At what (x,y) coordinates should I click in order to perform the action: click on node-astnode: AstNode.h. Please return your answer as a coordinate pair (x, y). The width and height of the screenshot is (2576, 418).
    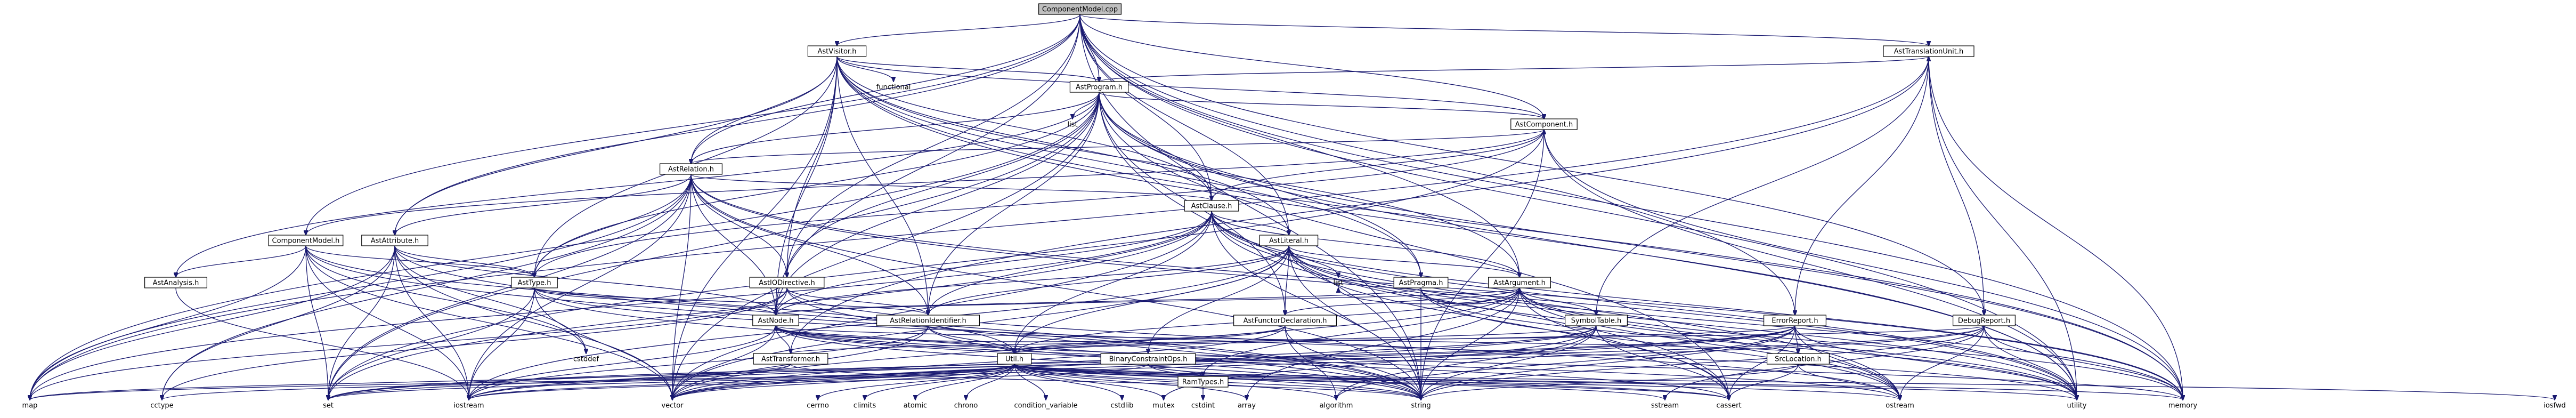
    Looking at the image, I should click on (775, 320).